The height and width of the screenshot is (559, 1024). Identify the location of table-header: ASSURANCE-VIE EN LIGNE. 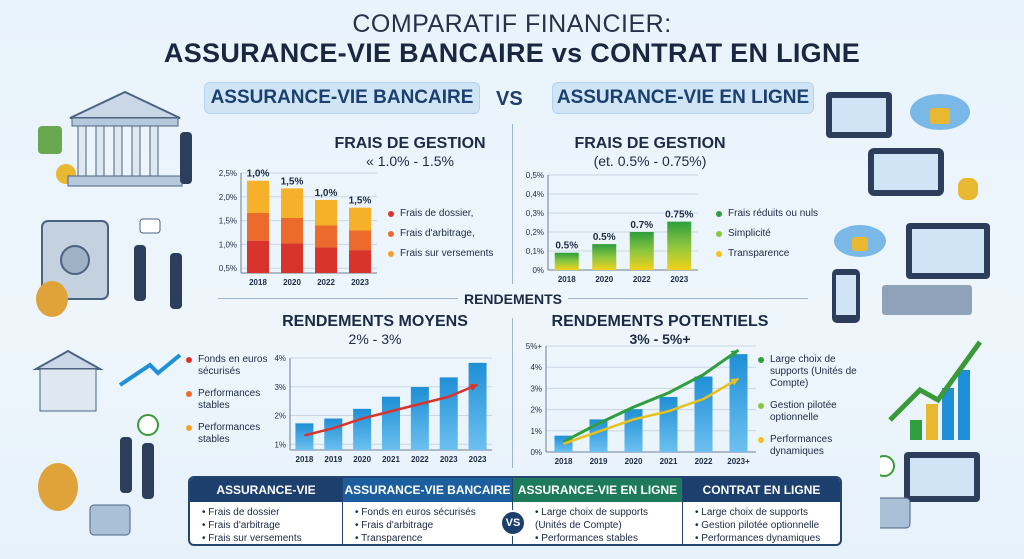
(597, 490).